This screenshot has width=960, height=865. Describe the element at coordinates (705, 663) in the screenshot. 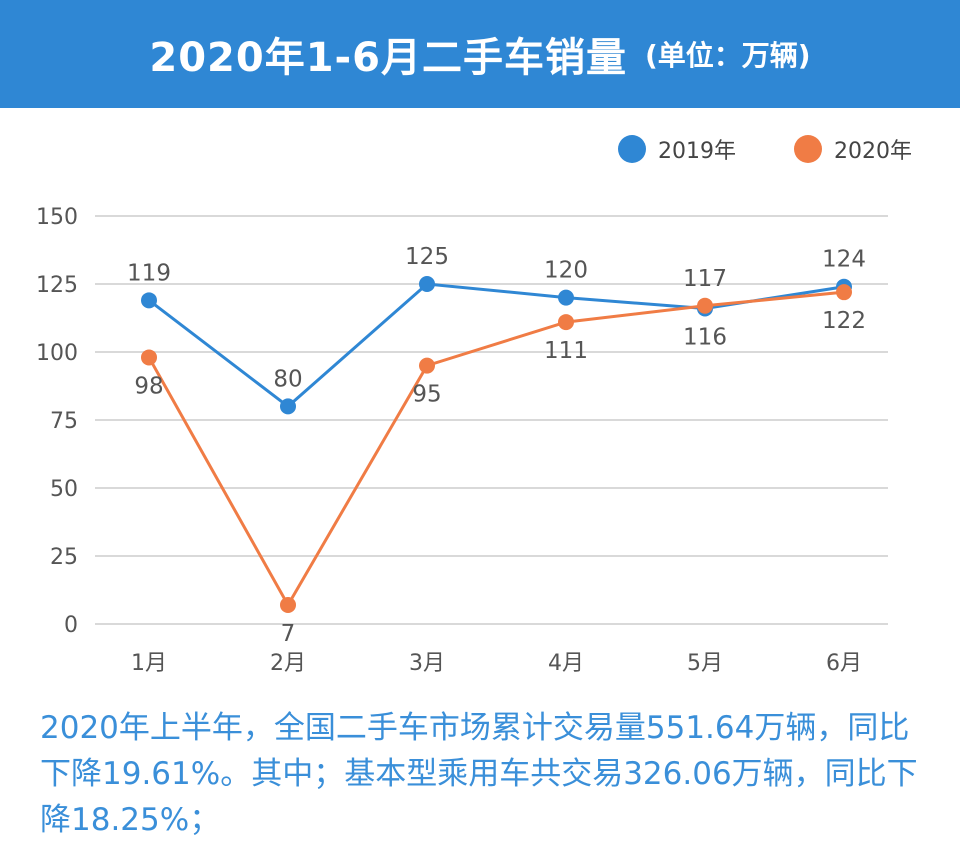

I see `x-tick-label: 5月` at that location.